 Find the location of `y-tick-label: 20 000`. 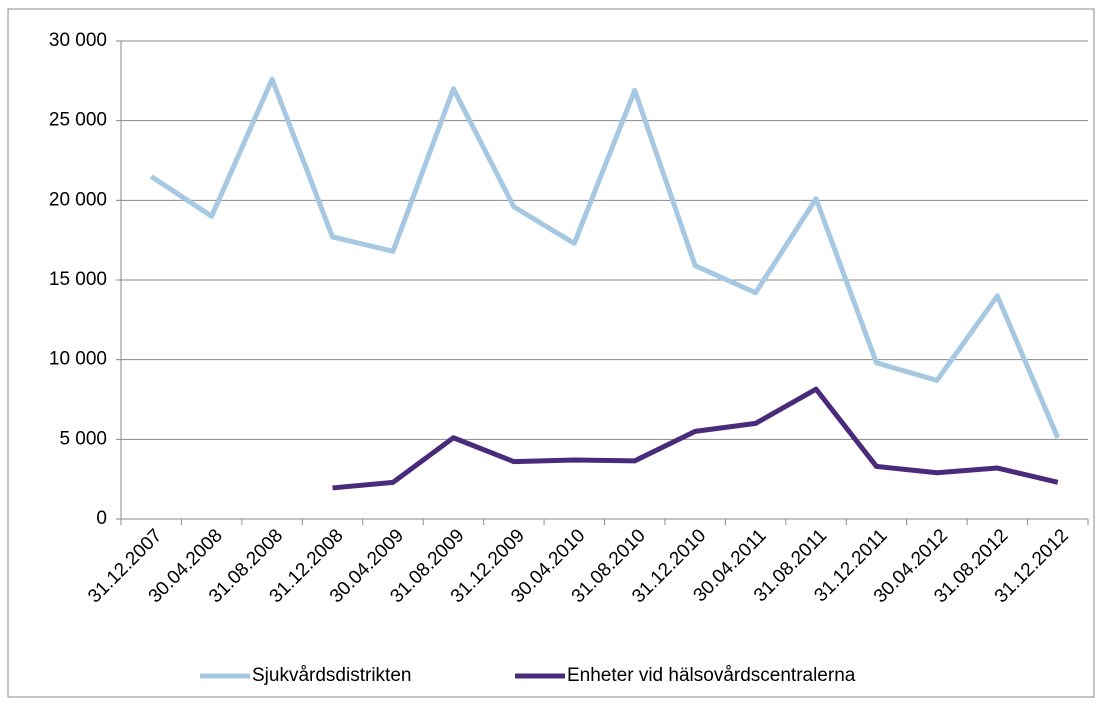

y-tick-label: 20 000 is located at coordinates (78, 199).